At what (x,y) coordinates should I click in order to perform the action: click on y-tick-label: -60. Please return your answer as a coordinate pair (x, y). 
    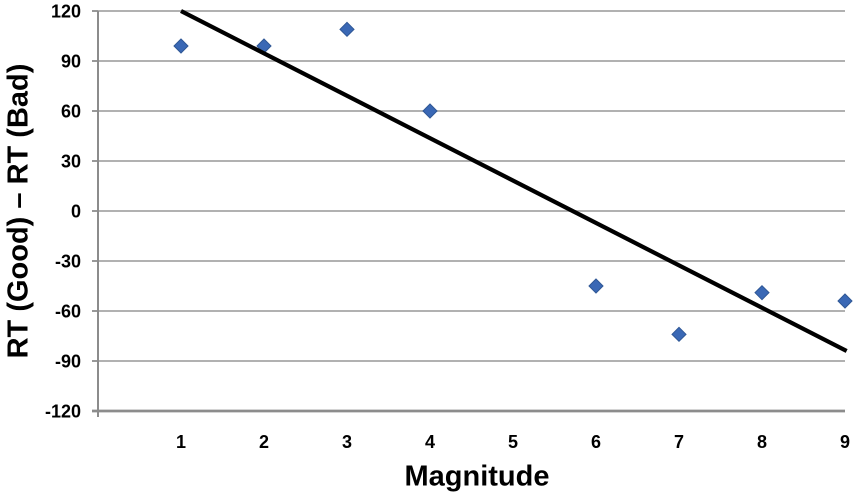
    Looking at the image, I should click on (68, 312).